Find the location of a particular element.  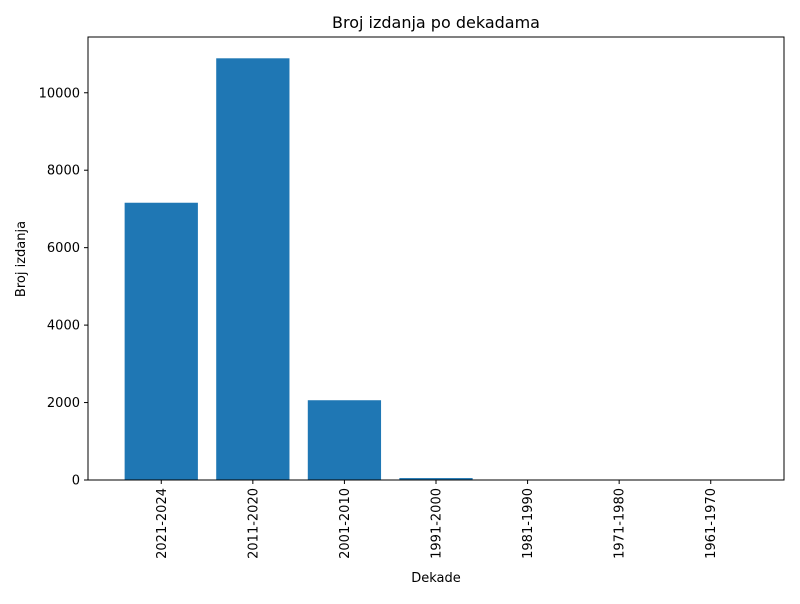

x-tick-label: 2021-2024 is located at coordinates (162, 523).